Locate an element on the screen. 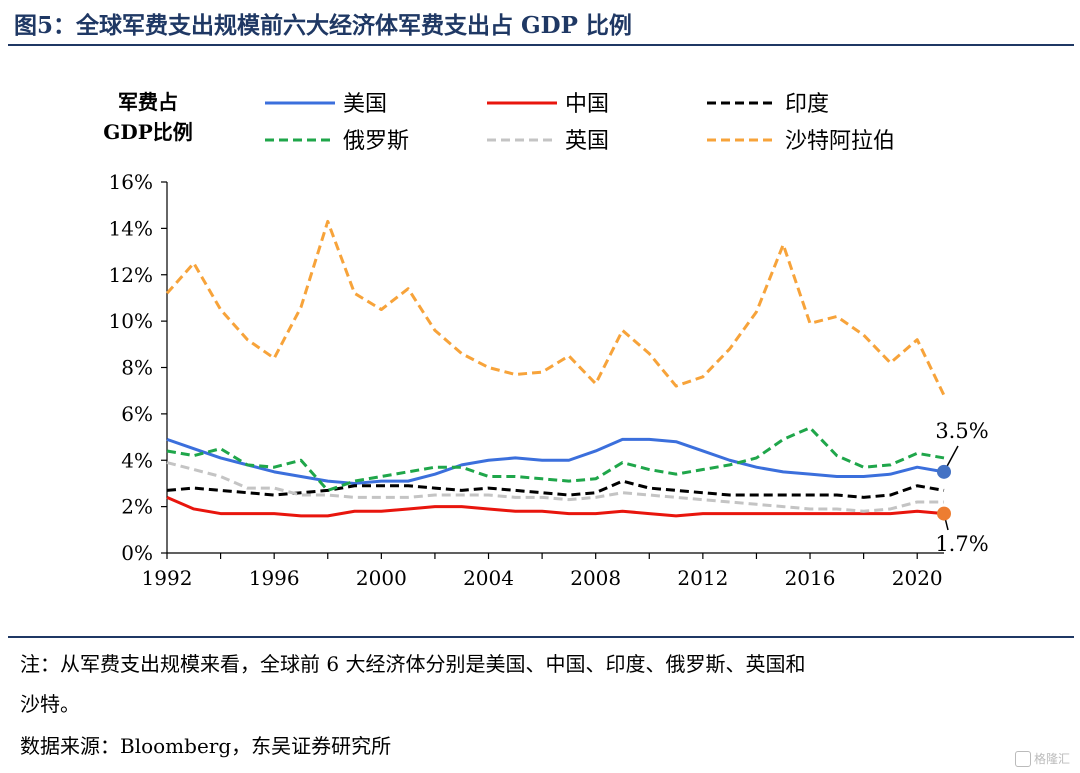 Image resolution: width=1080 pixels, height=773 pixels. legend-item: 中国 is located at coordinates (548, 104).